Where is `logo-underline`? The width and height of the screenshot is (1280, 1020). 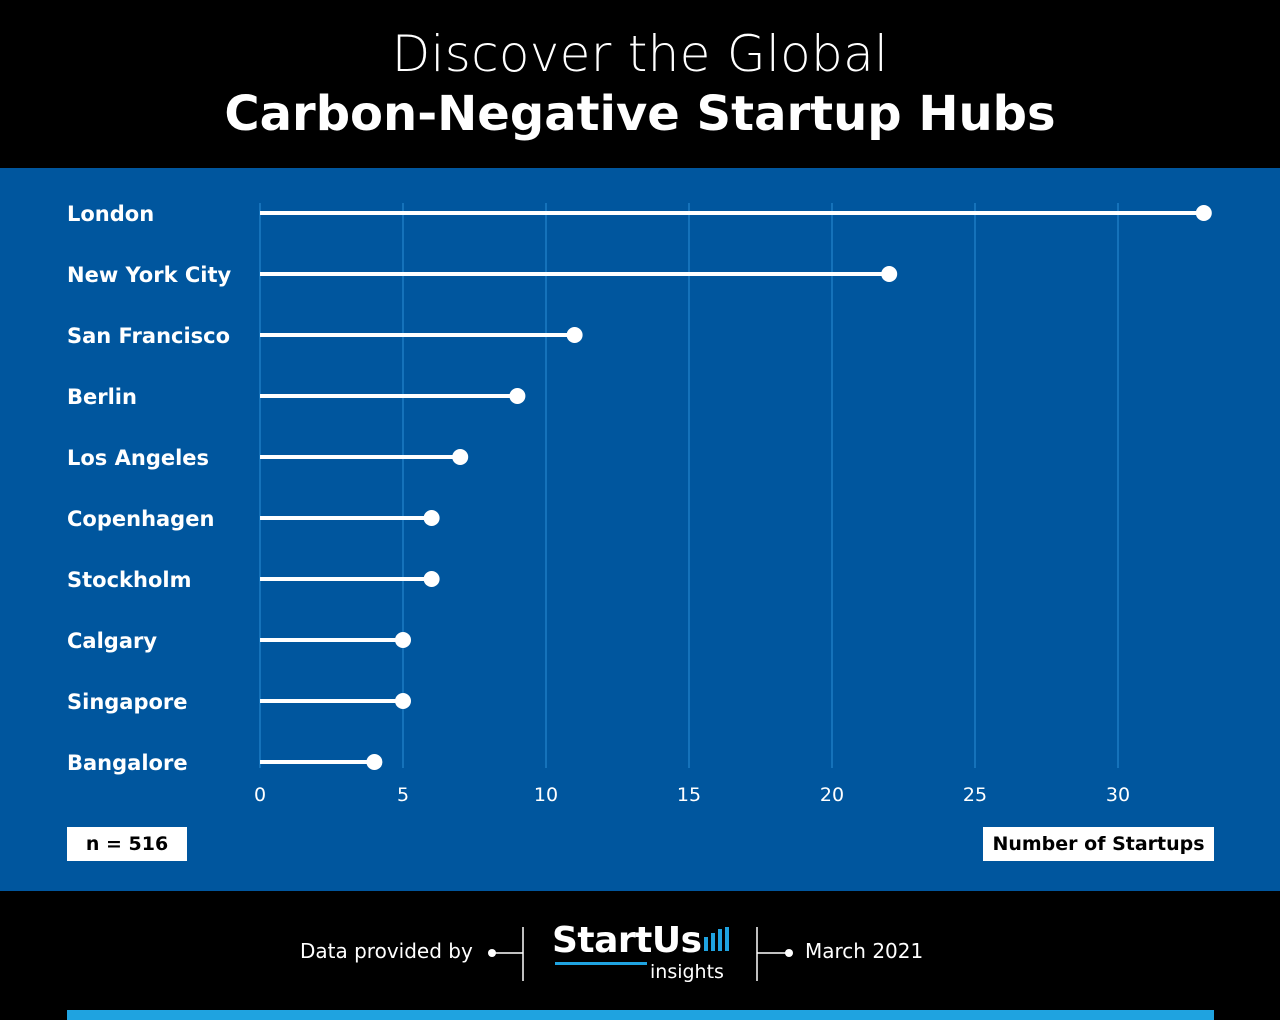
logo-underline is located at coordinates (601, 963).